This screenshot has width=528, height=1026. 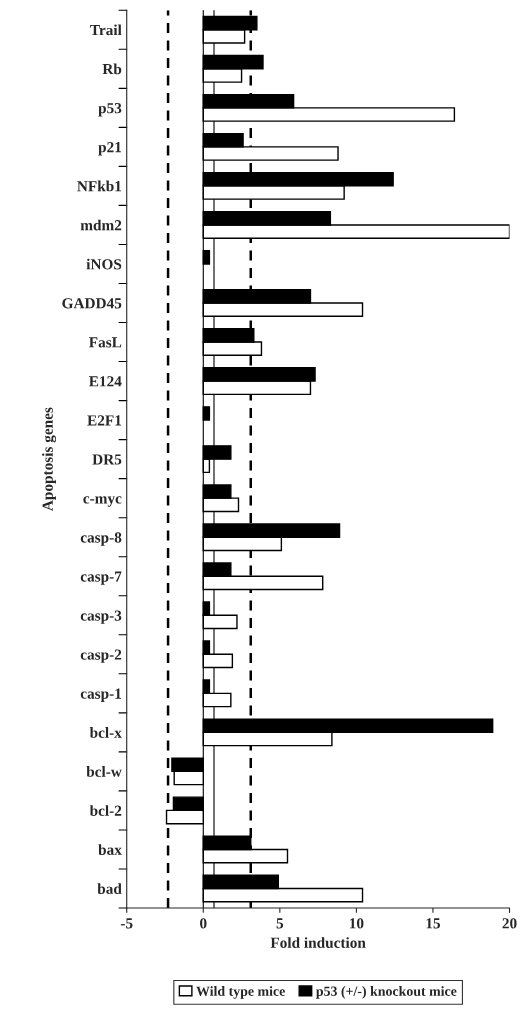 What do you see at coordinates (105, 342) in the screenshot?
I see `y-tick-label: FasL` at bounding box center [105, 342].